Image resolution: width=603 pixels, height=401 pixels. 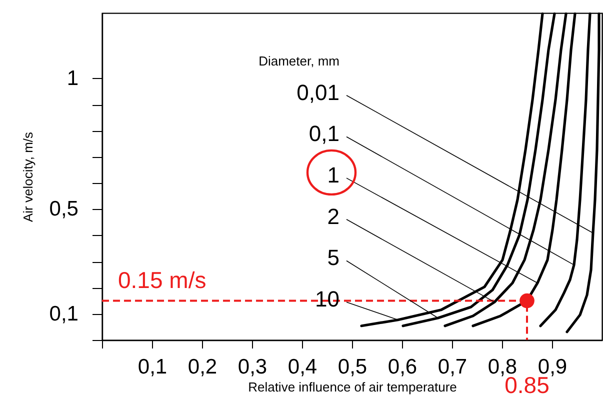 What do you see at coordinates (72, 78) in the screenshot?
I see `y-tick-label: 1` at bounding box center [72, 78].